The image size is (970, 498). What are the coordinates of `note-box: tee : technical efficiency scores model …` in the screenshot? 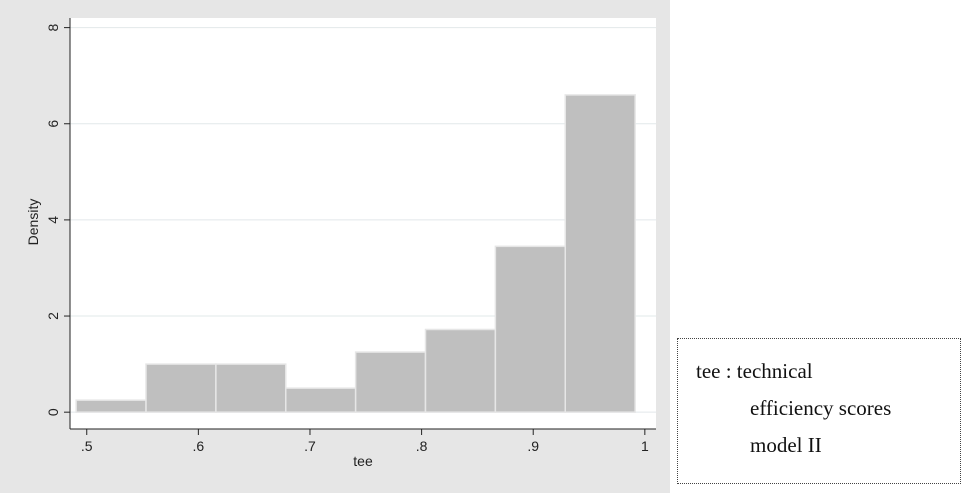 It's located at (819, 411).